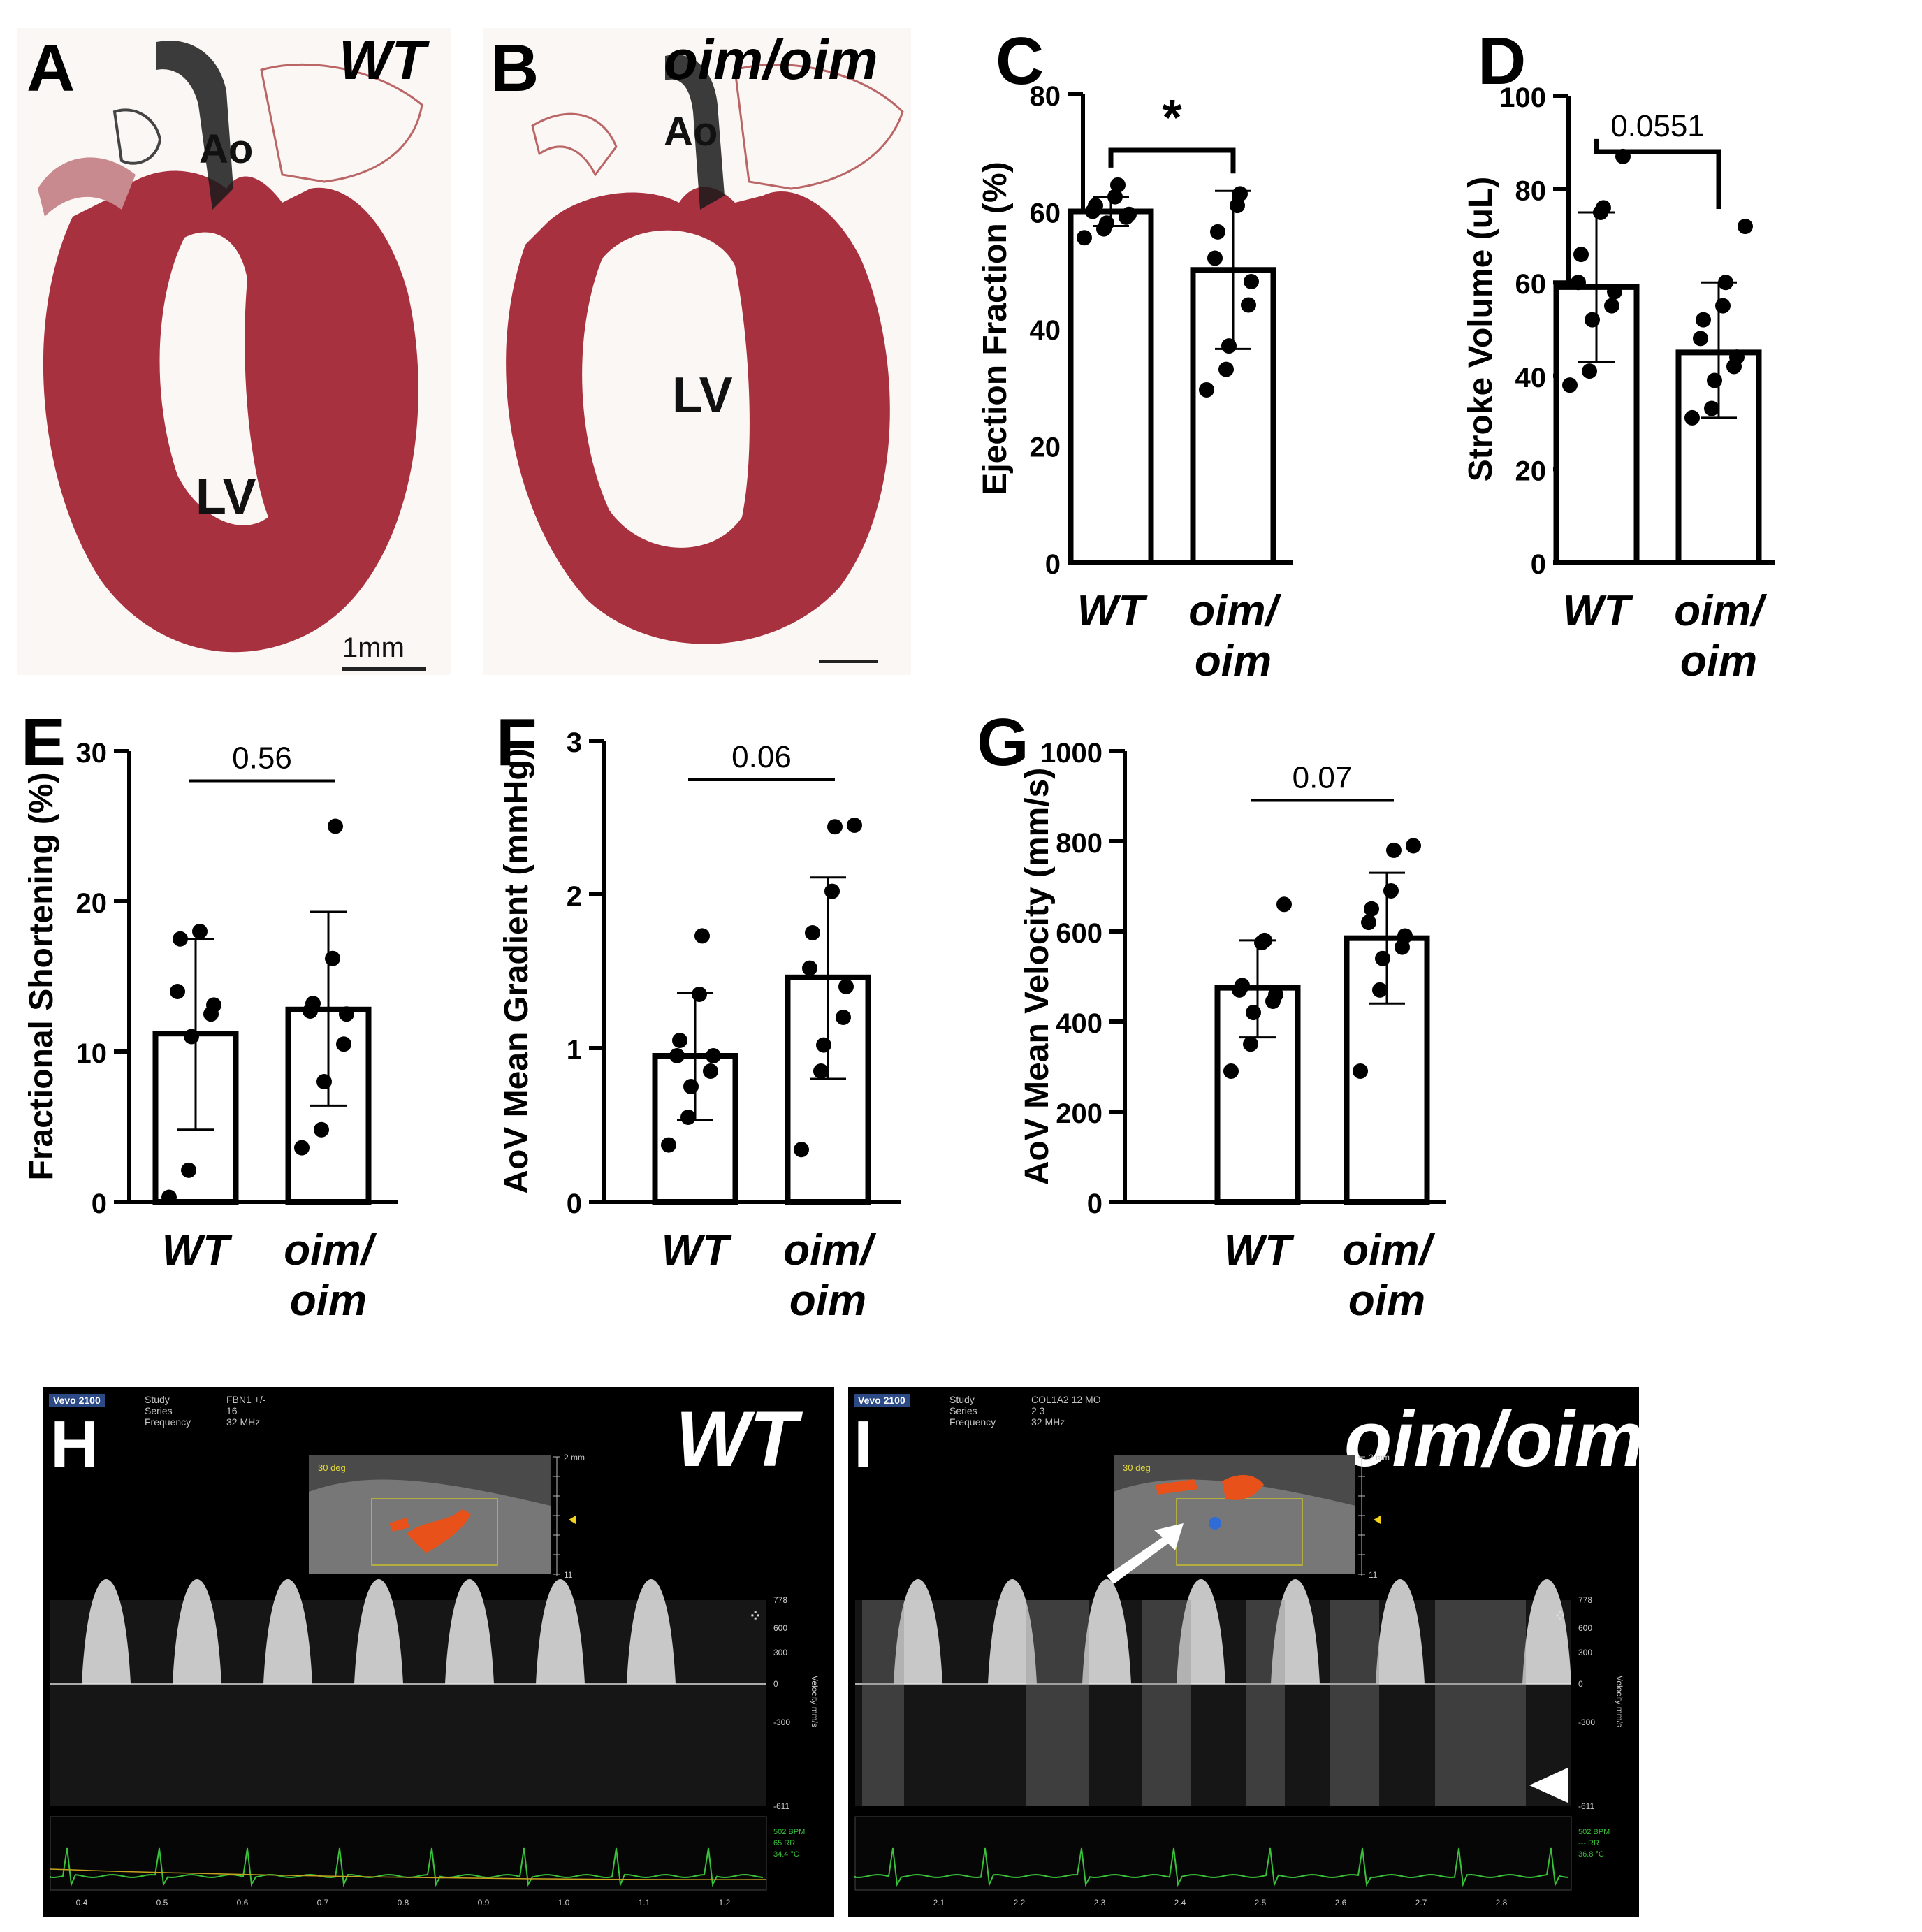  I want to click on y-tick-label: 600, so click(1079, 933).